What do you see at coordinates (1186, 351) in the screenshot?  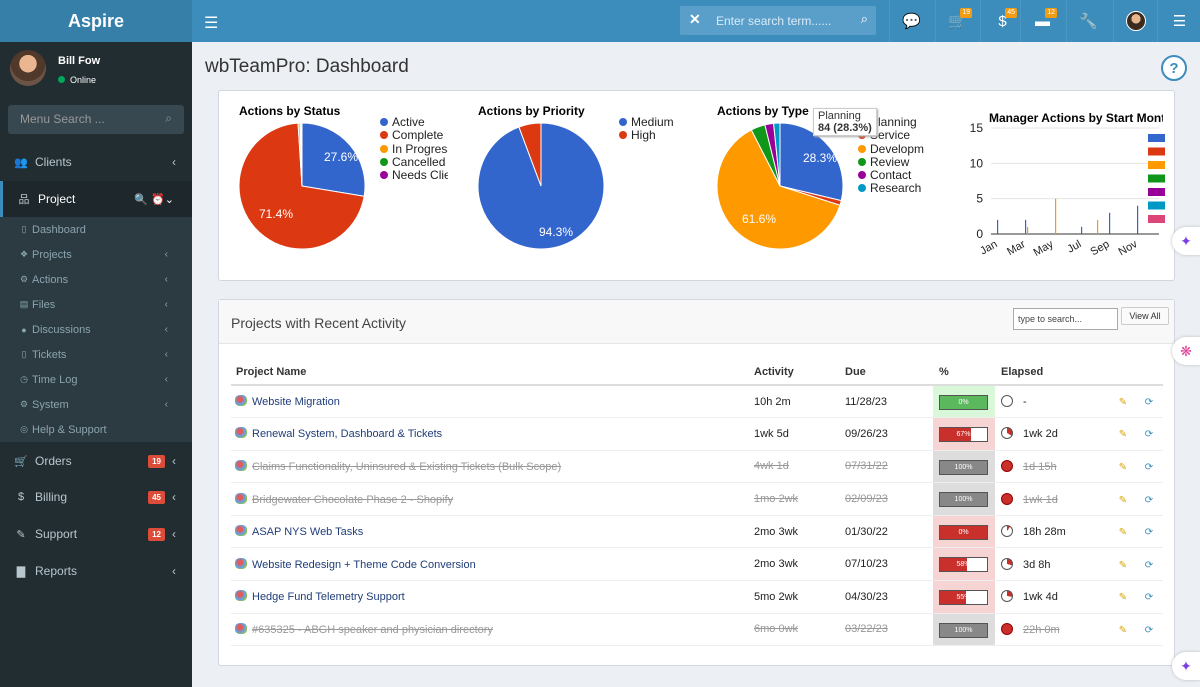 I see `brain-icon: ❋` at bounding box center [1186, 351].